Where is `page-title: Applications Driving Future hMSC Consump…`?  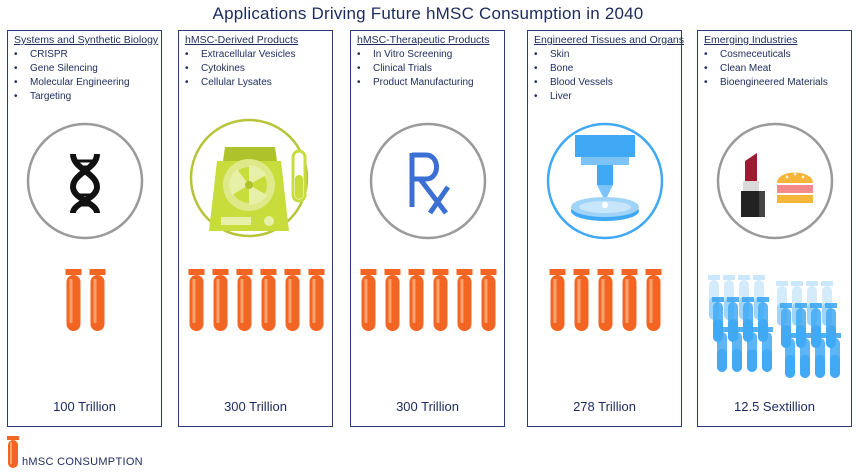
page-title: Applications Driving Future hMSC Consump… is located at coordinates (428, 13).